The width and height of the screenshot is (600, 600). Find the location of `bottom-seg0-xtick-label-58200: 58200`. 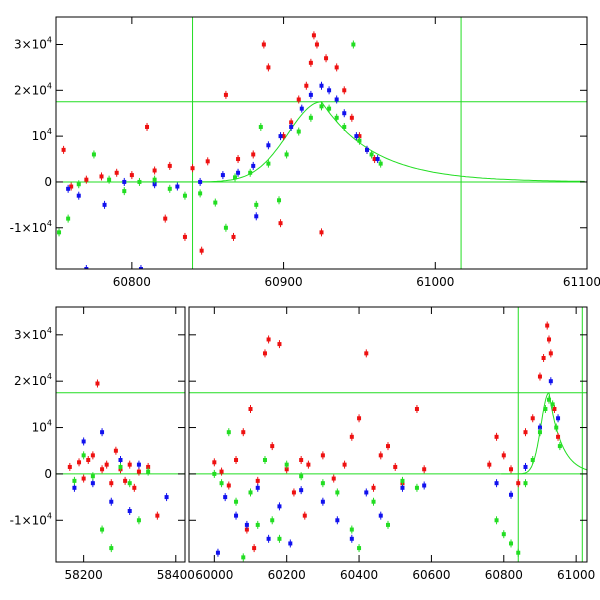

bottom-seg0-xtick-label-58200: 58200 is located at coordinates (84, 575).